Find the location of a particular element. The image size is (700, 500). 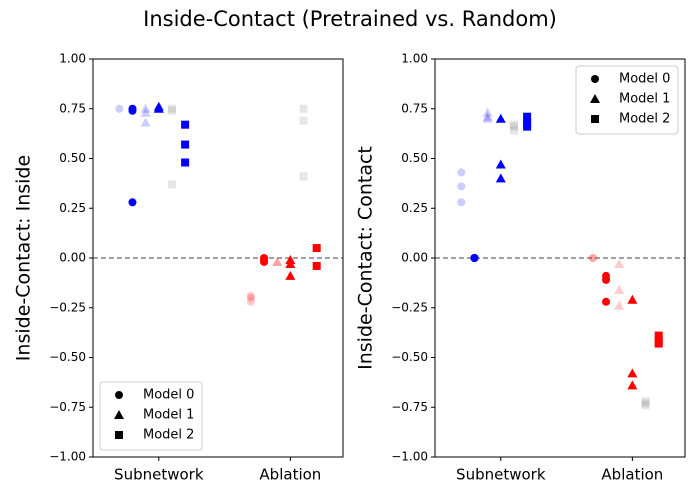

figure-title: Inside-Contact (Pretrained vs. Random) is located at coordinates (350, 19).